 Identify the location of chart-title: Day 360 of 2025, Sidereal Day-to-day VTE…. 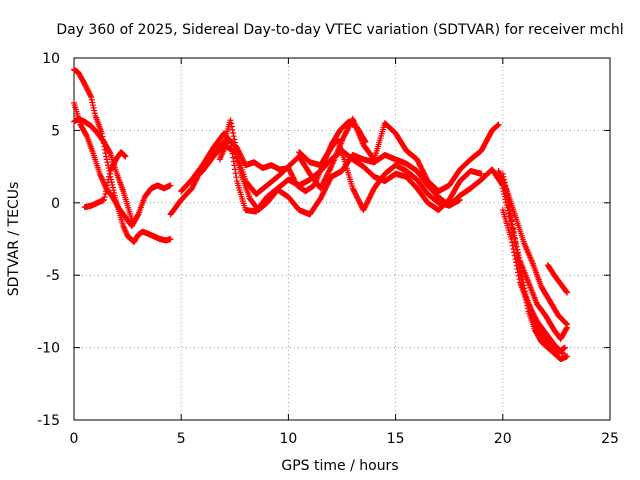
(339, 30).